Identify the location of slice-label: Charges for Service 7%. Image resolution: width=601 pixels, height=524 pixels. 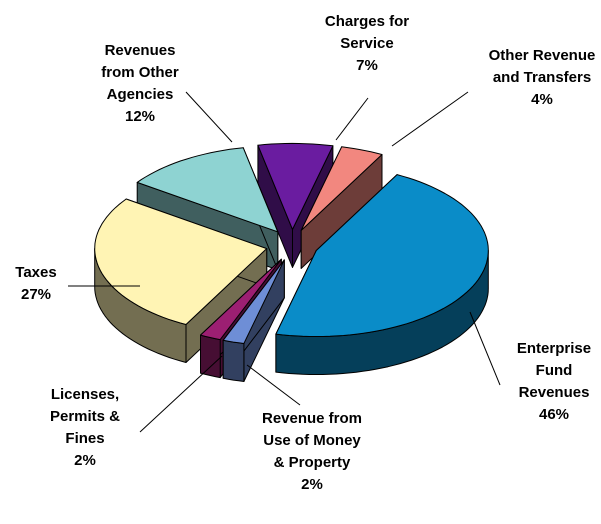
(367, 44).